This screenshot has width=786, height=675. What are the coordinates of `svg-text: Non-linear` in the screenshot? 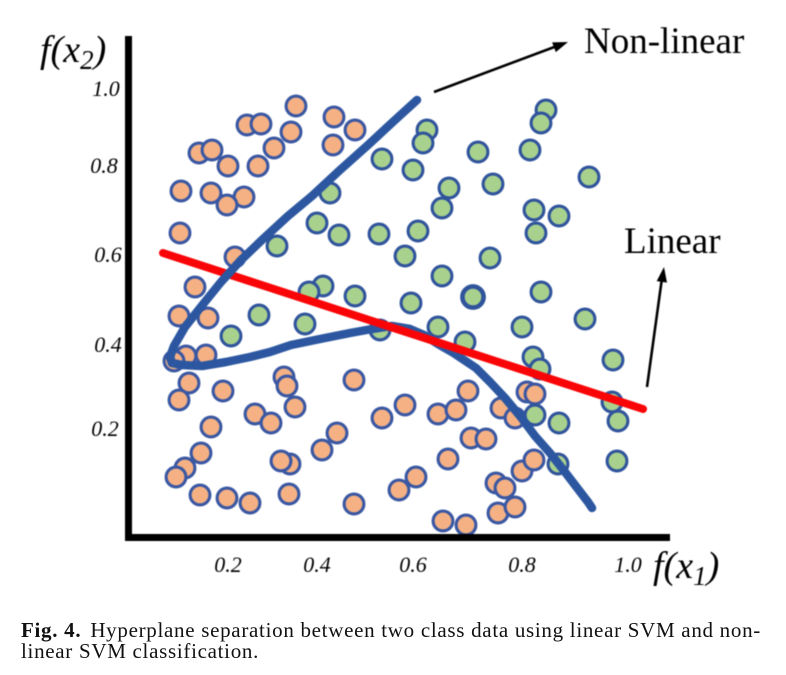 It's located at (664, 41).